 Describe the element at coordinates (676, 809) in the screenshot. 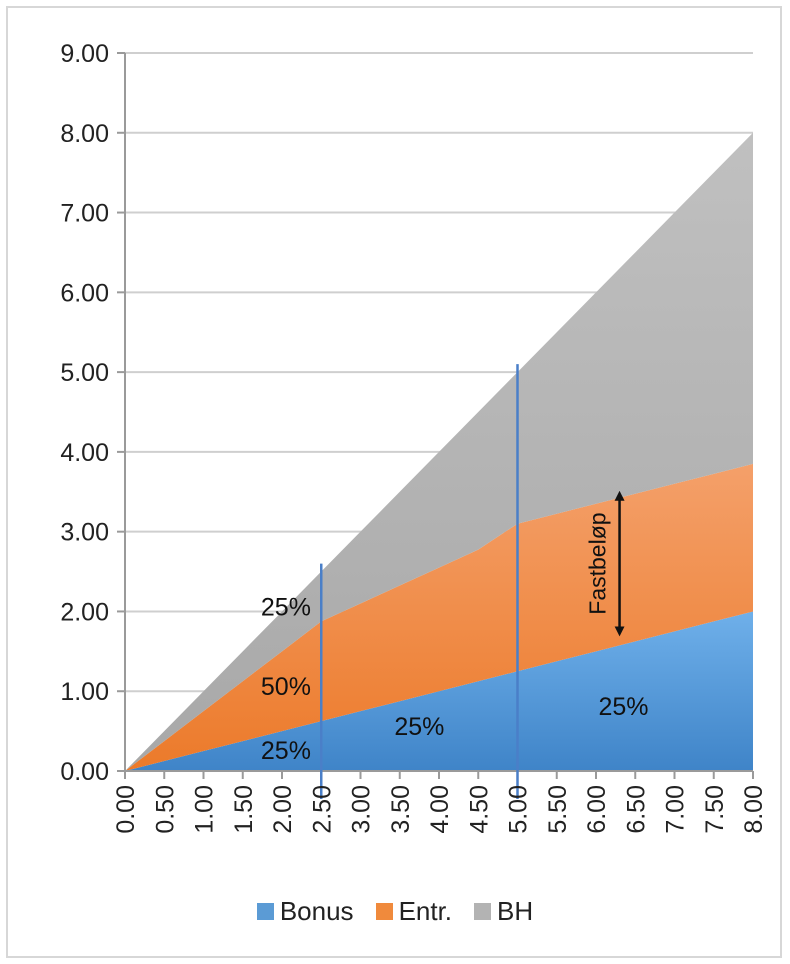

I see `x-tick-label: 7.00` at that location.